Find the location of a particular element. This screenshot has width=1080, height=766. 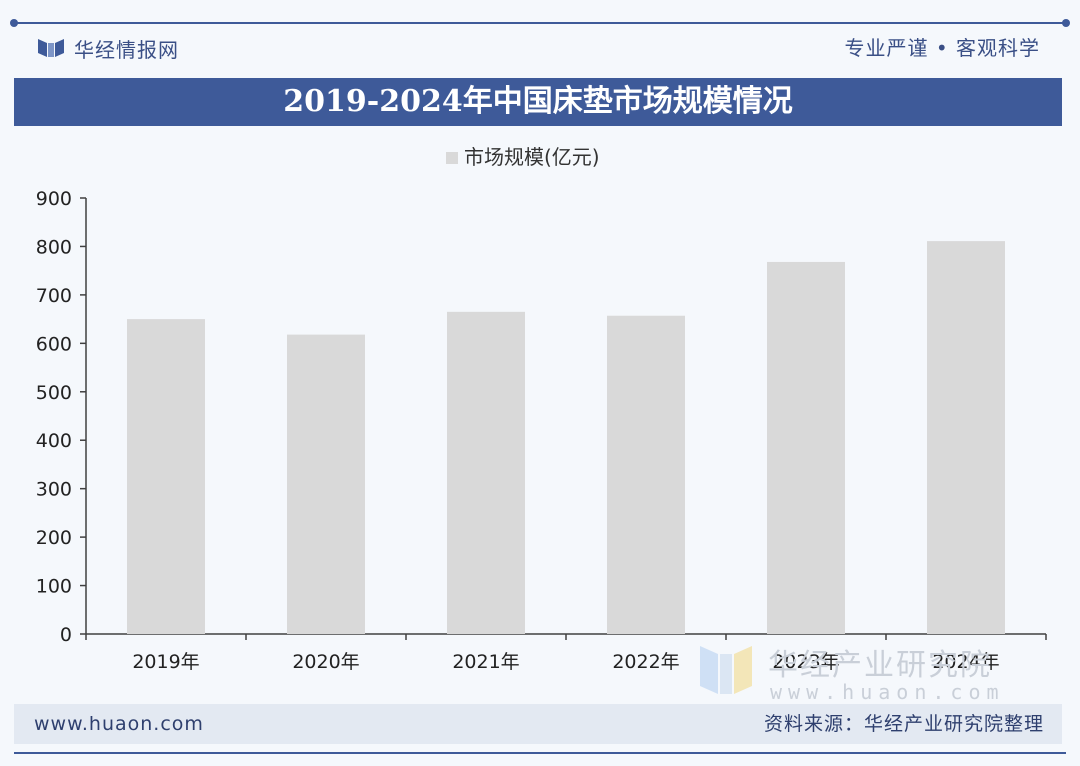

legend-label: 市场规模(亿元) is located at coordinates (532, 157).